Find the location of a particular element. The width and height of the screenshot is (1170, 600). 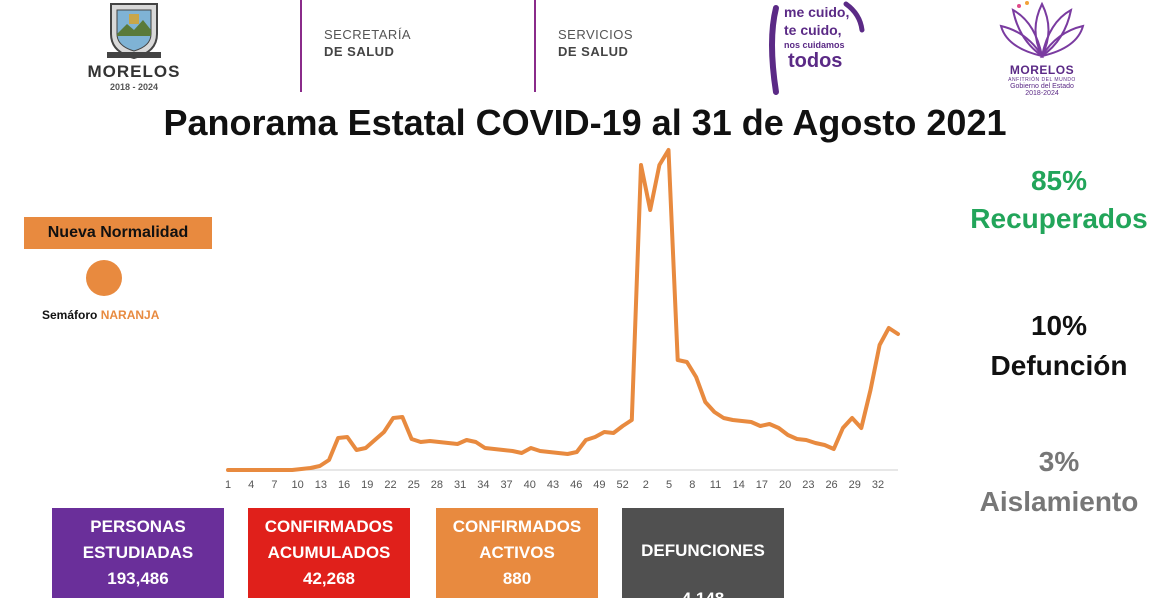

x-tick-label: 34 is located at coordinates (483, 485).